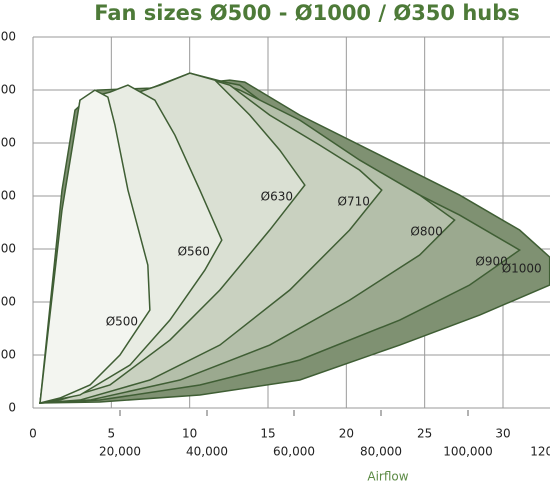 This screenshot has height=486, width=550. I want to click on chart-title: Fan sizes Ø500 - Ø1000 / Ø350 hubs, so click(307, 13).